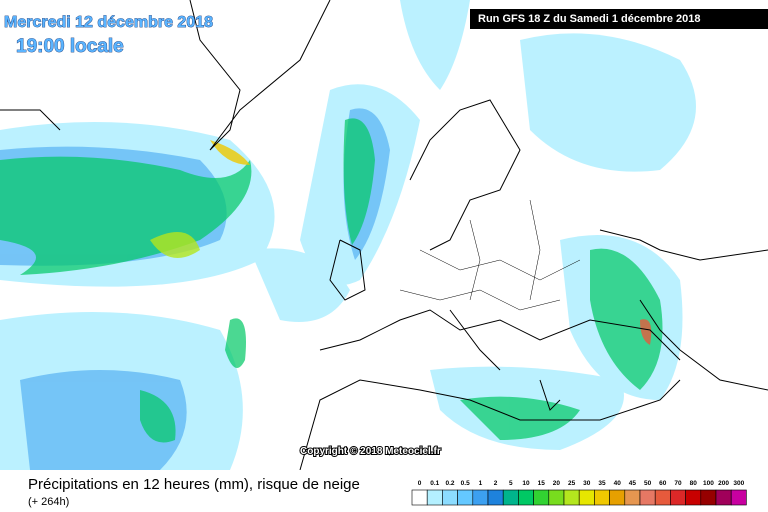 The image size is (768, 512). What do you see at coordinates (490, 255) in the screenshot?
I see `borders` at bounding box center [490, 255].